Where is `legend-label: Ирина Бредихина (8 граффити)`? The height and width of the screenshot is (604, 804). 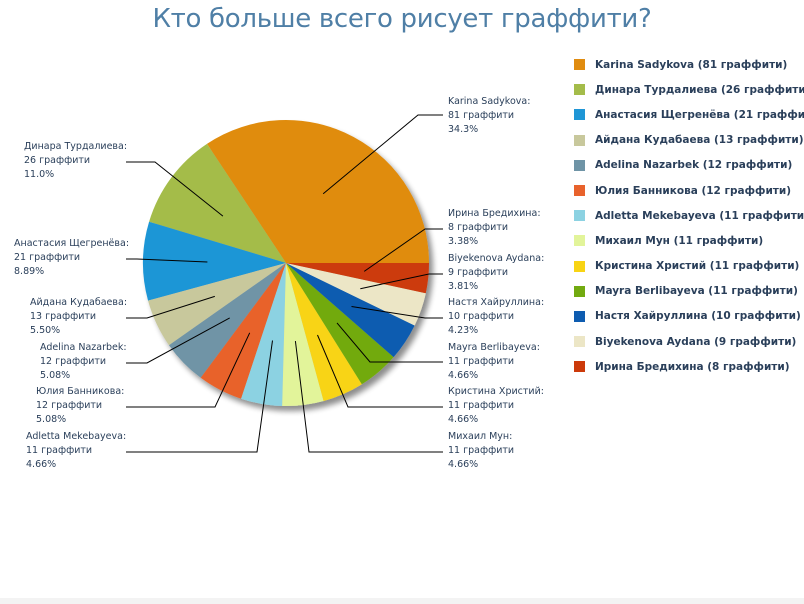
legend-label: Ирина Бредихина (8 граффити) is located at coordinates (692, 366).